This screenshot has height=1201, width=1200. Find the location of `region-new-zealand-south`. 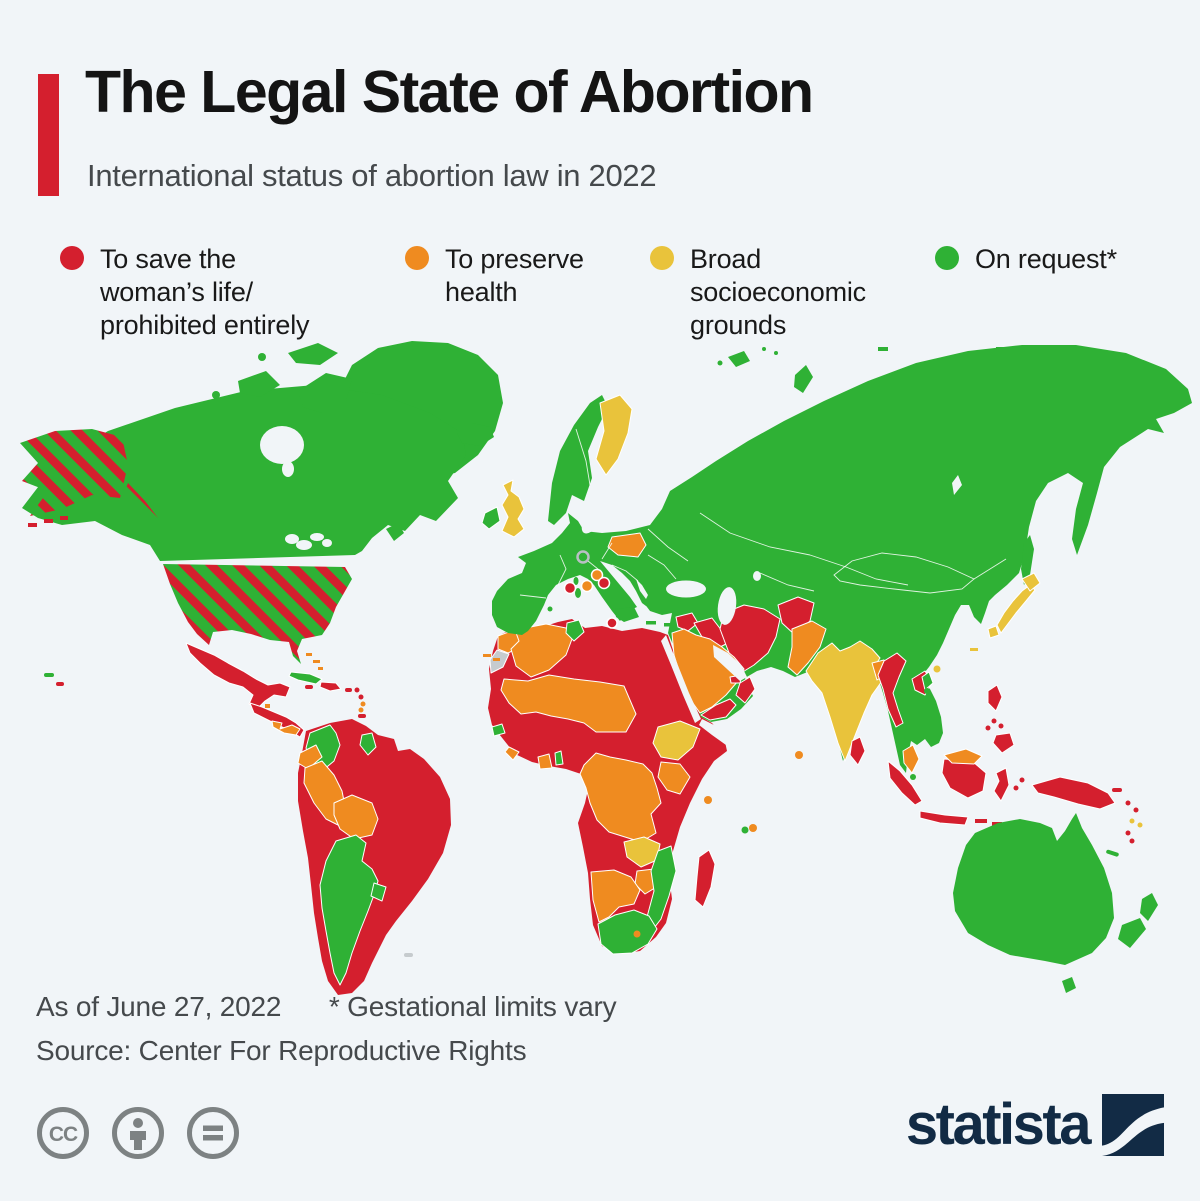

region-new-zealand-south is located at coordinates (1132, 933).